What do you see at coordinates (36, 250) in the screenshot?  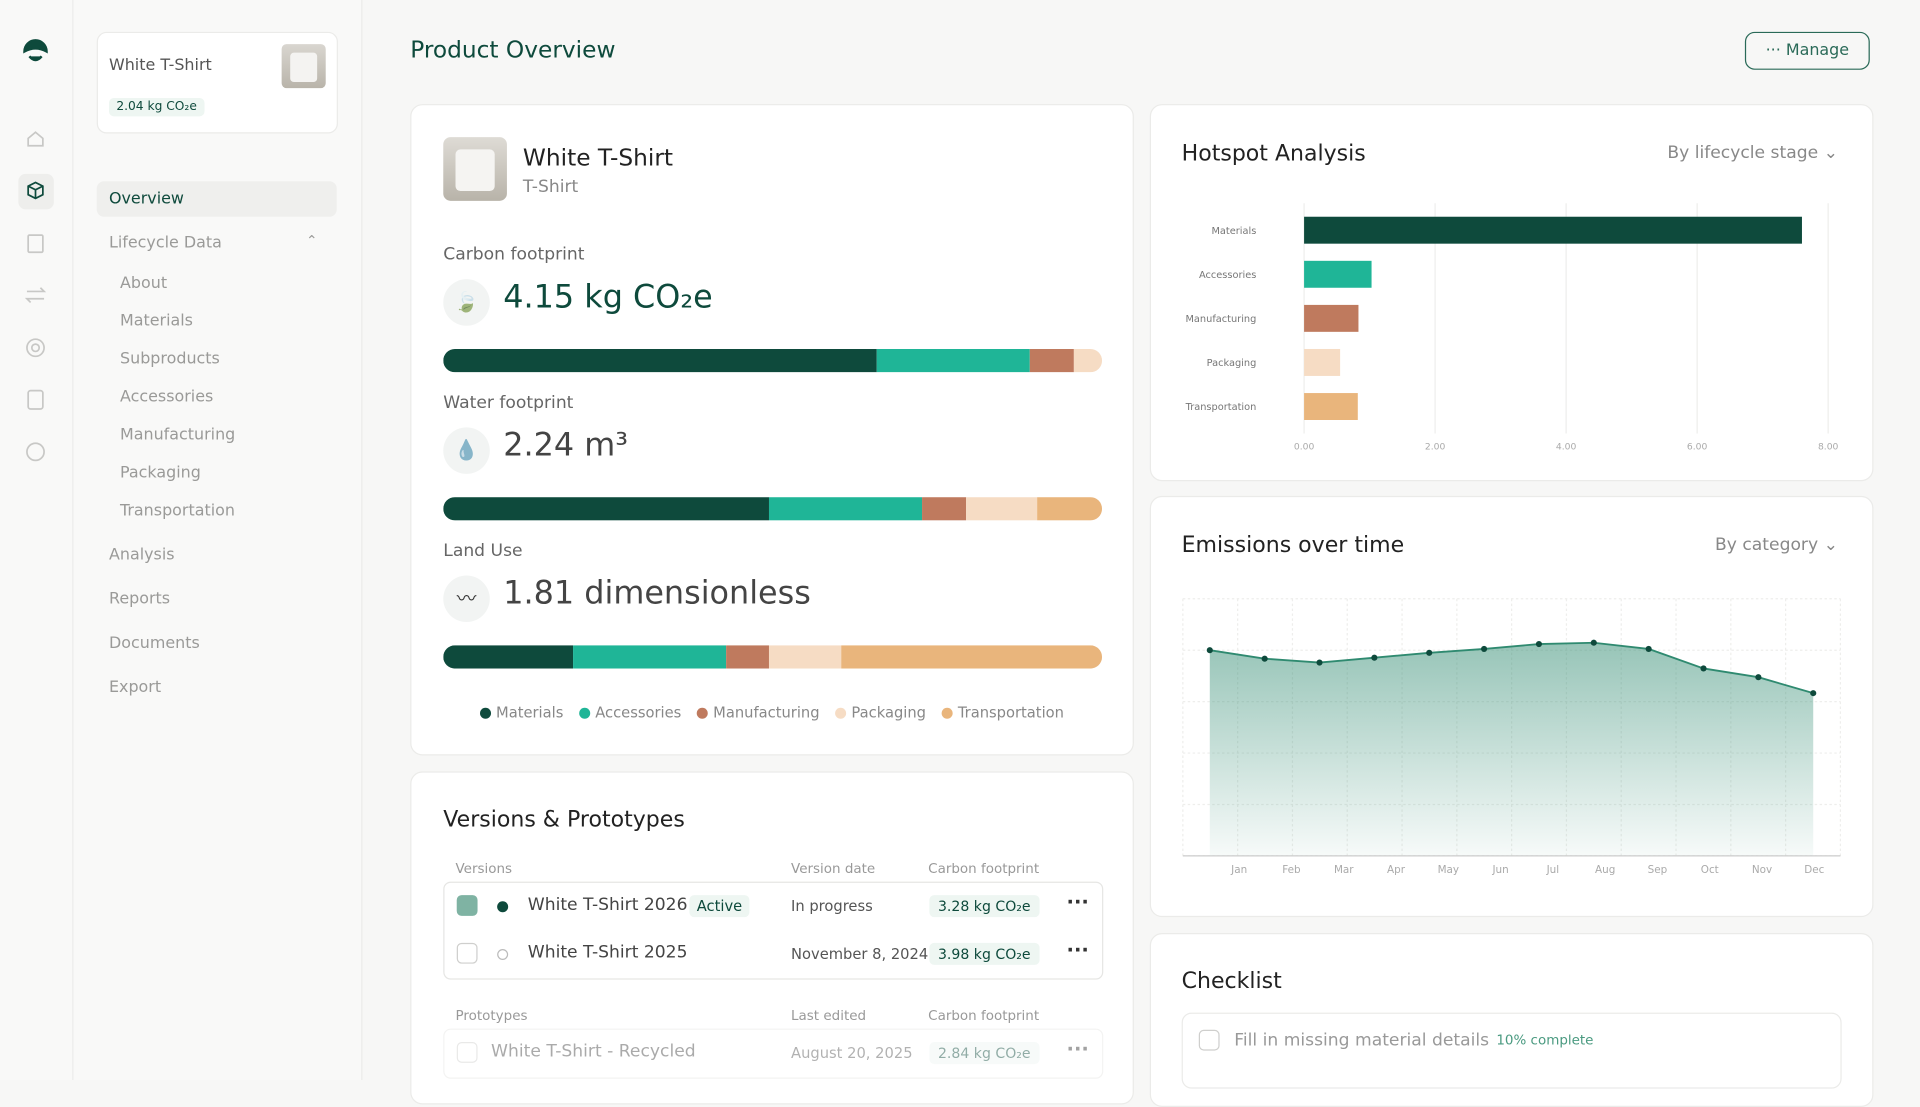 I see `rail-icons` at bounding box center [36, 250].